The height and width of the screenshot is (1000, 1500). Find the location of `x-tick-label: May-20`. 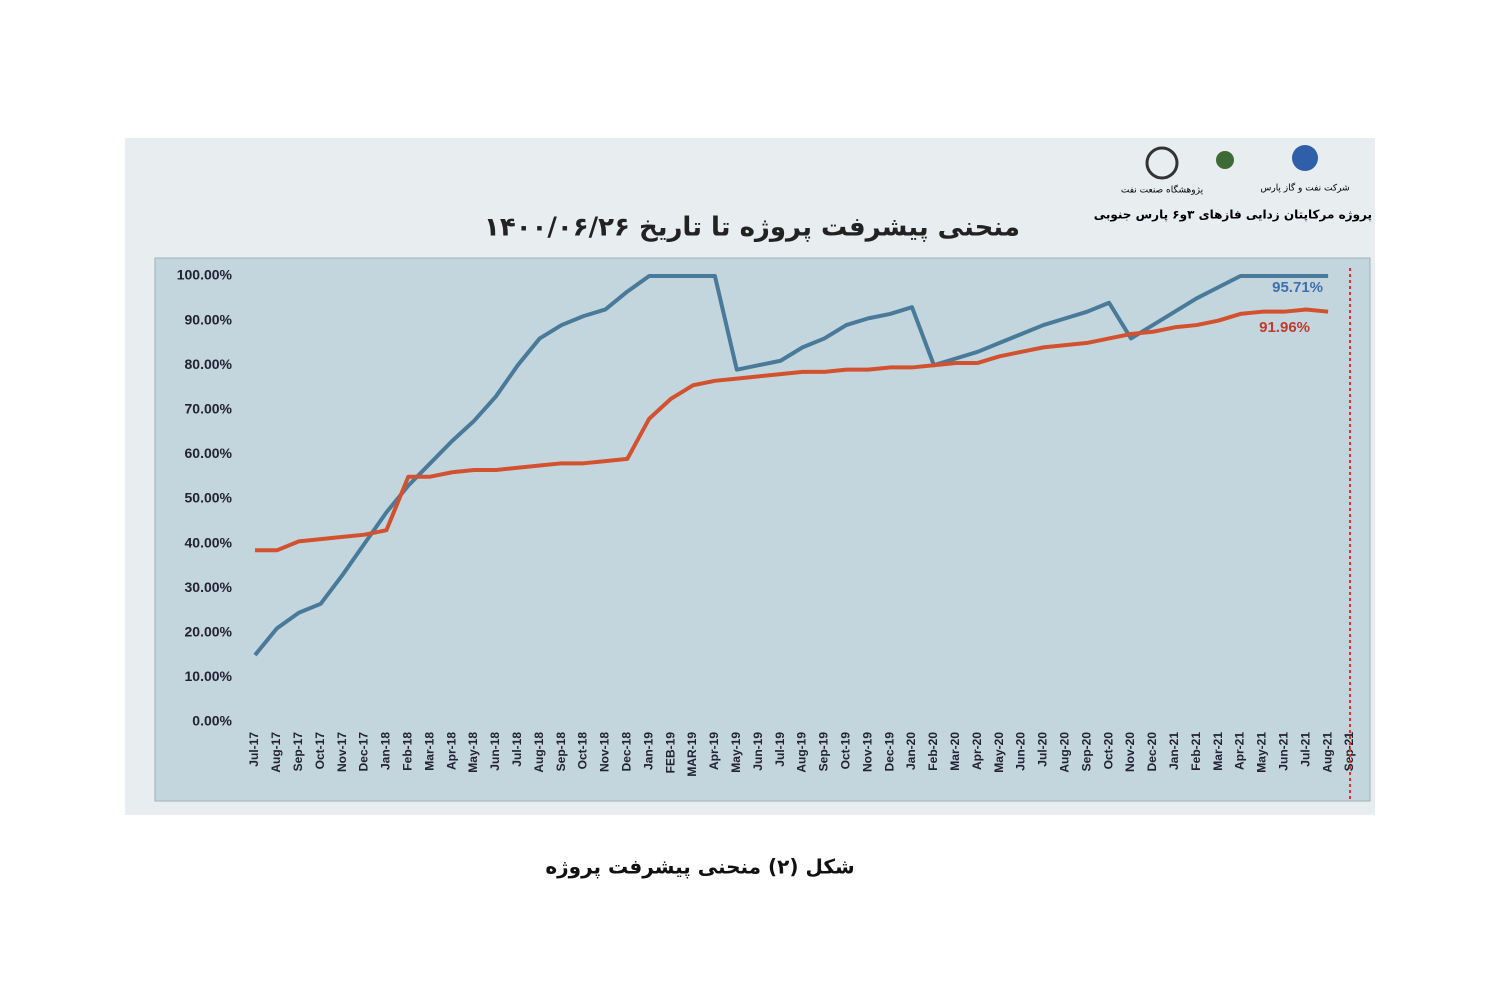

x-tick-label: May-20 is located at coordinates (999, 752).